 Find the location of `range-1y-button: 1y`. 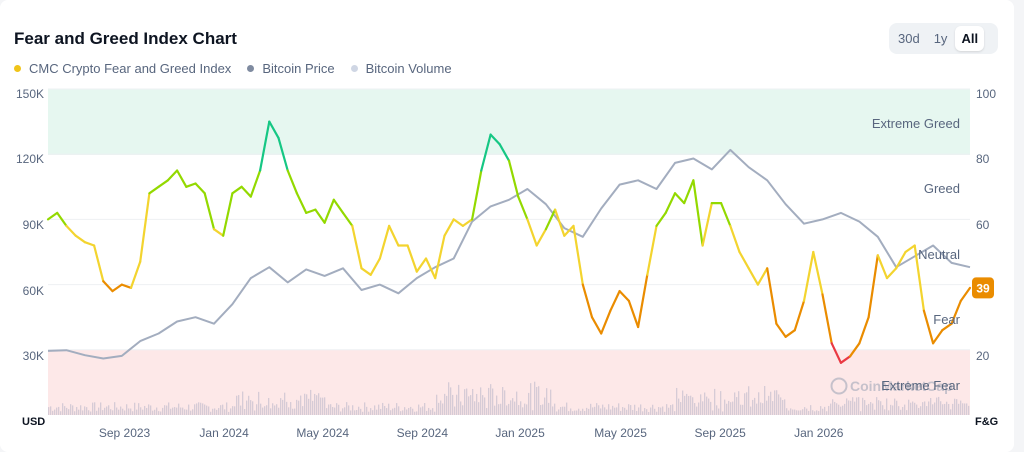

range-1y-button: 1y is located at coordinates (940, 38).